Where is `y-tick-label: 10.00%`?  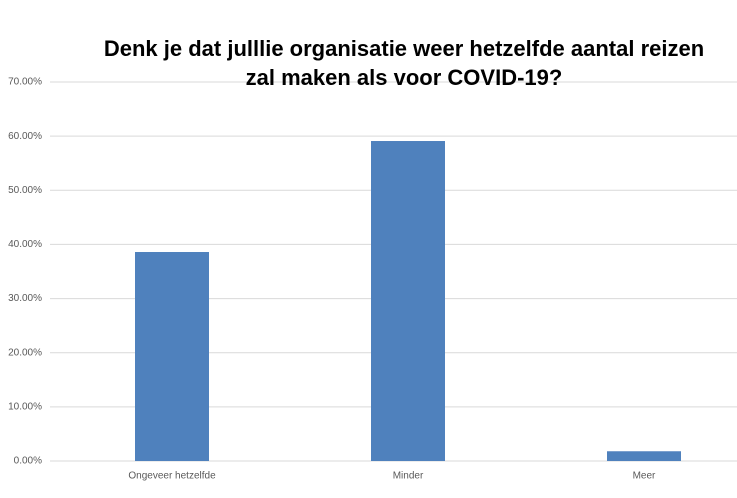 y-tick-label: 10.00% is located at coordinates (25, 406).